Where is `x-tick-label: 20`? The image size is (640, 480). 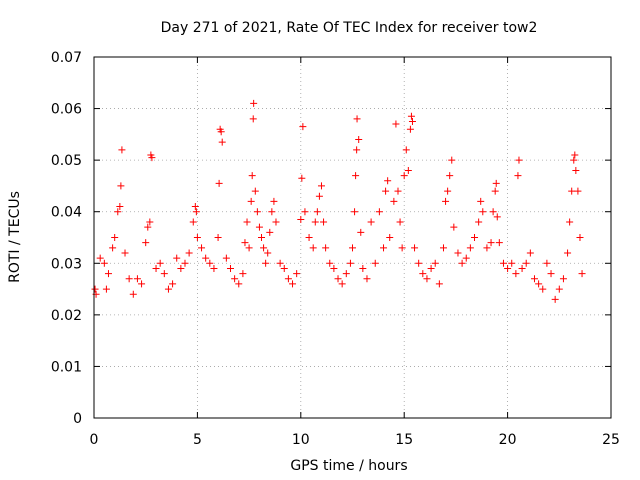 x-tick-label: 20 is located at coordinates (508, 440).